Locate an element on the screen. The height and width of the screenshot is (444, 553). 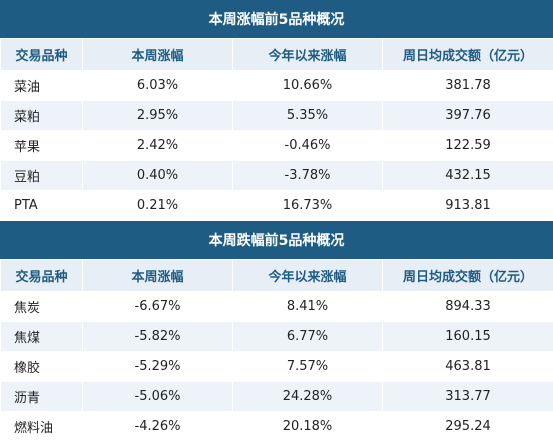
cell-turnover: 381.78 is located at coordinates (467, 85).